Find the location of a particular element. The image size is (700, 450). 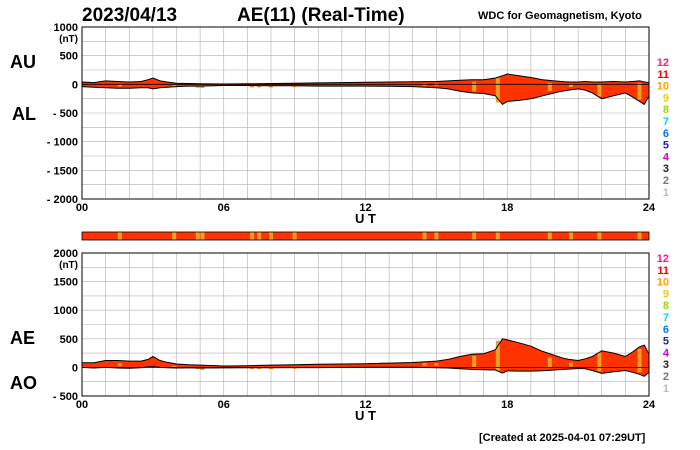

activity-strip-frame is located at coordinates (365, 236).